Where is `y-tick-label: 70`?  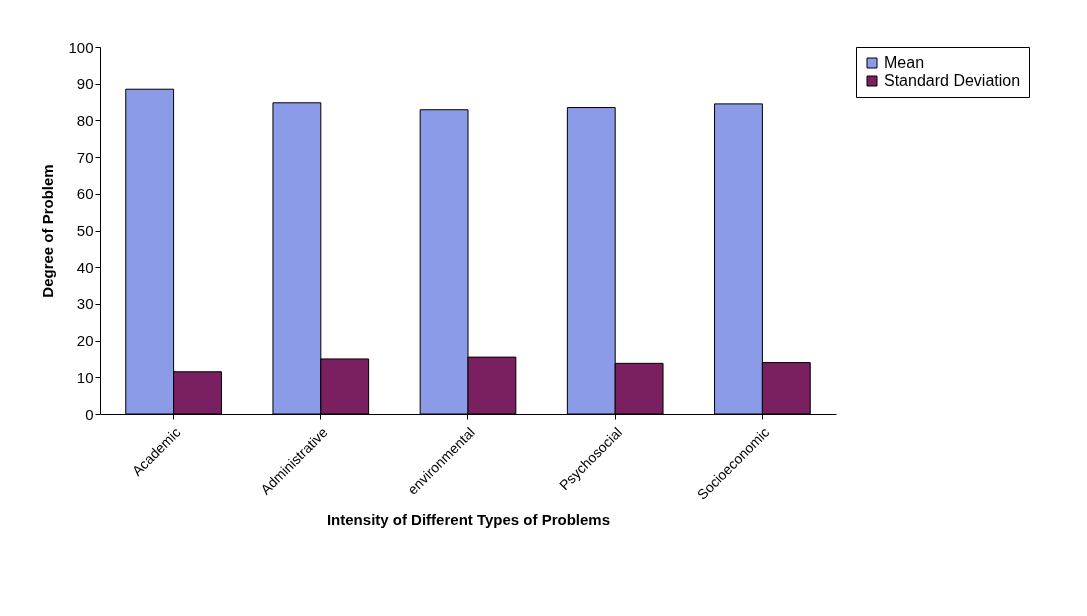
y-tick-label: 70 is located at coordinates (85, 157).